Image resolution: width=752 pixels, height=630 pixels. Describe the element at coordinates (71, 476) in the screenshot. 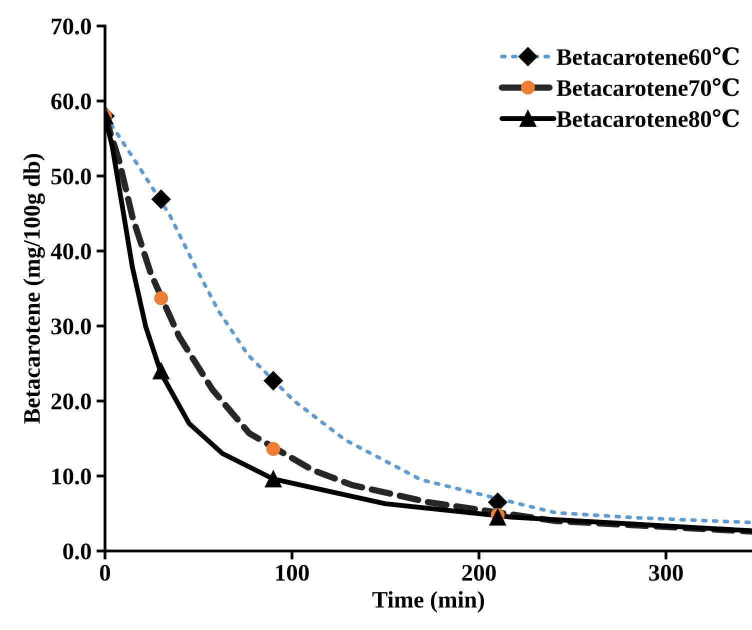

I see `y-tick-label: 10.0` at that location.